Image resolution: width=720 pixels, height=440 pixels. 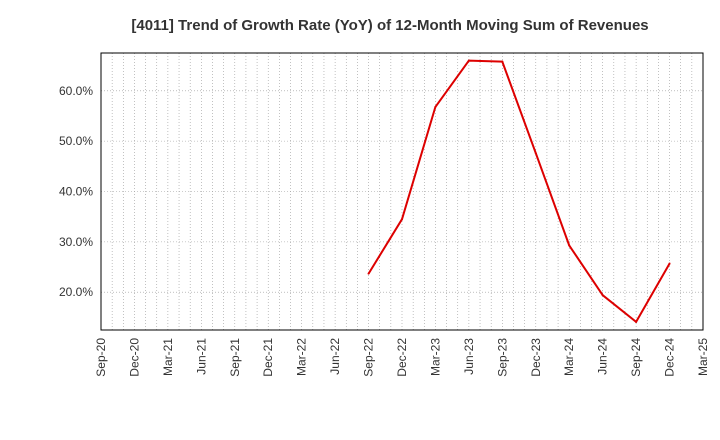 What do you see at coordinates (703, 357) in the screenshot?
I see `x-tick-label: Mar-25` at bounding box center [703, 357].